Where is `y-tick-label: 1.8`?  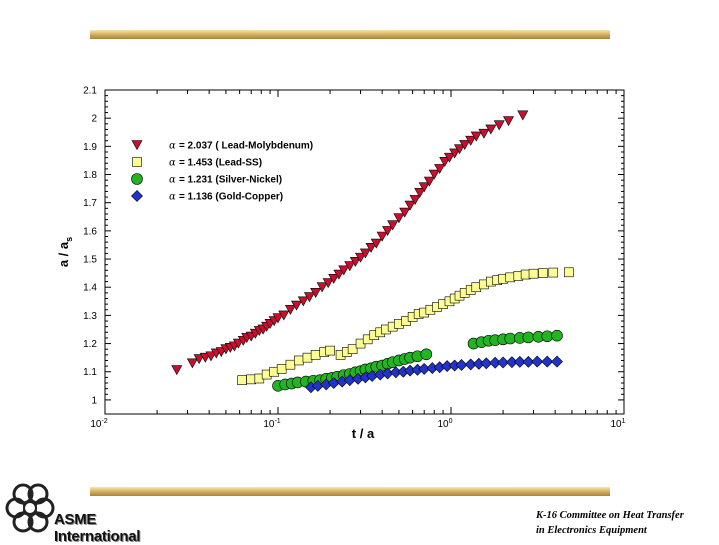 y-tick-label: 1.8 is located at coordinates (90, 175).